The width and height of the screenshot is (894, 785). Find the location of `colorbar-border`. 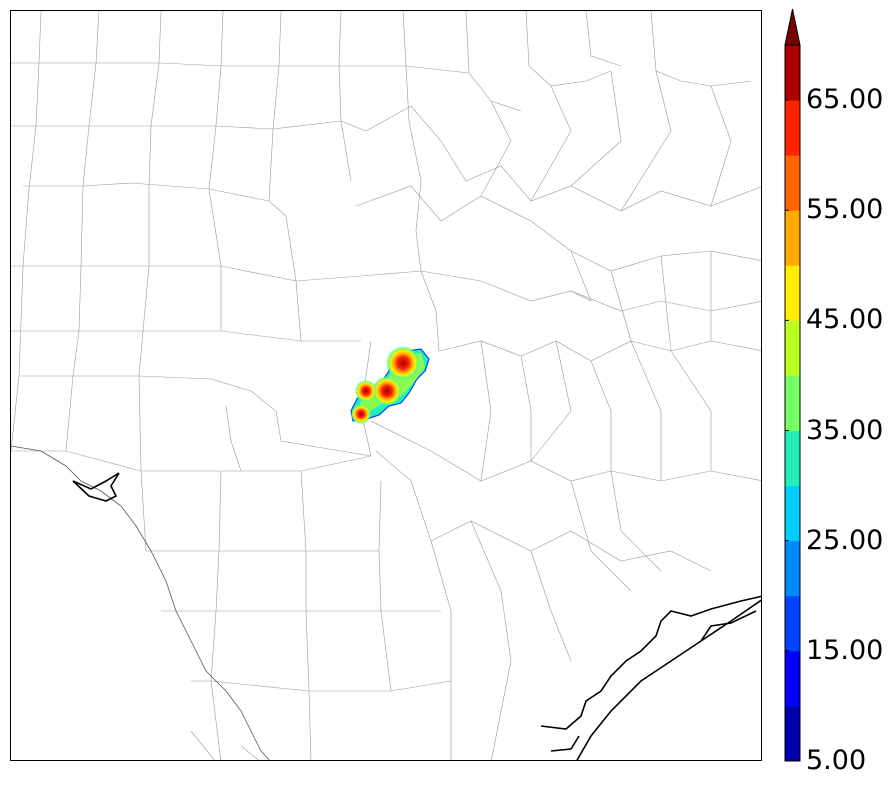

colorbar-border is located at coordinates (792, 403).